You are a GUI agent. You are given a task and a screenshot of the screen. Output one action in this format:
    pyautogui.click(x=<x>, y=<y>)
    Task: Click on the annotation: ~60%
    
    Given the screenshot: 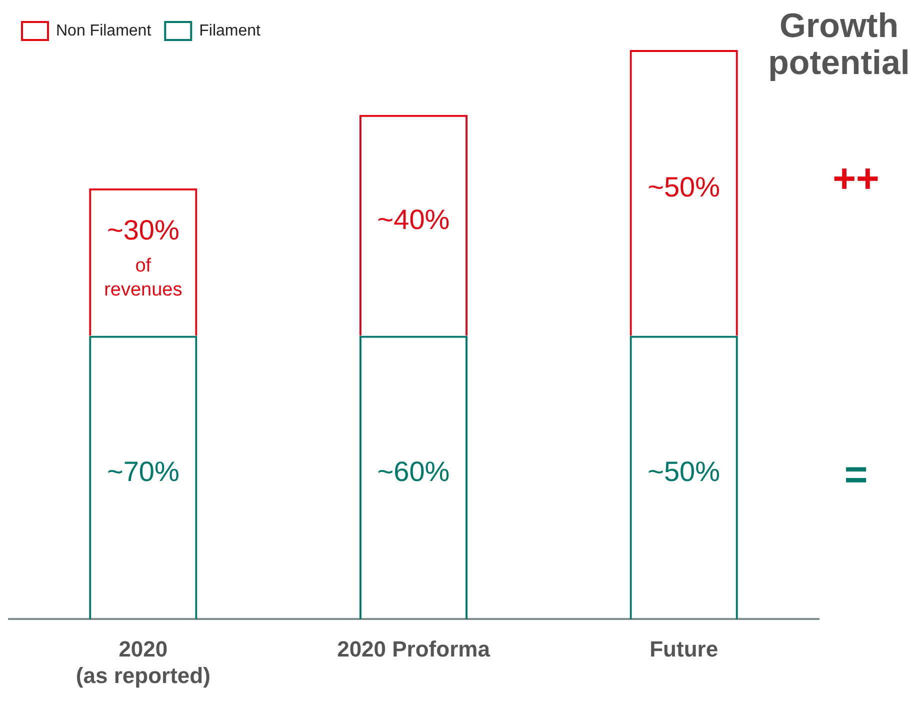 What is the action you would take?
    pyautogui.click(x=413, y=472)
    